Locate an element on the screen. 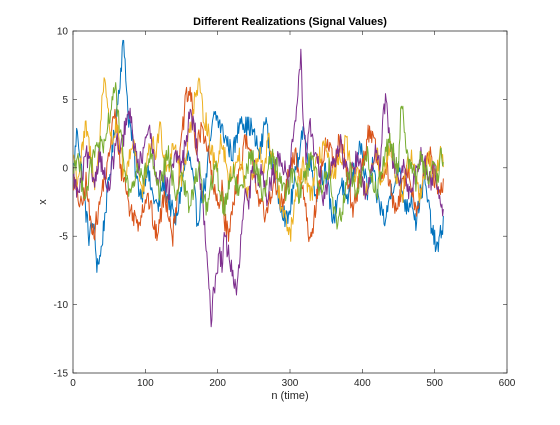  x-tick-label: 100 is located at coordinates (145, 383).